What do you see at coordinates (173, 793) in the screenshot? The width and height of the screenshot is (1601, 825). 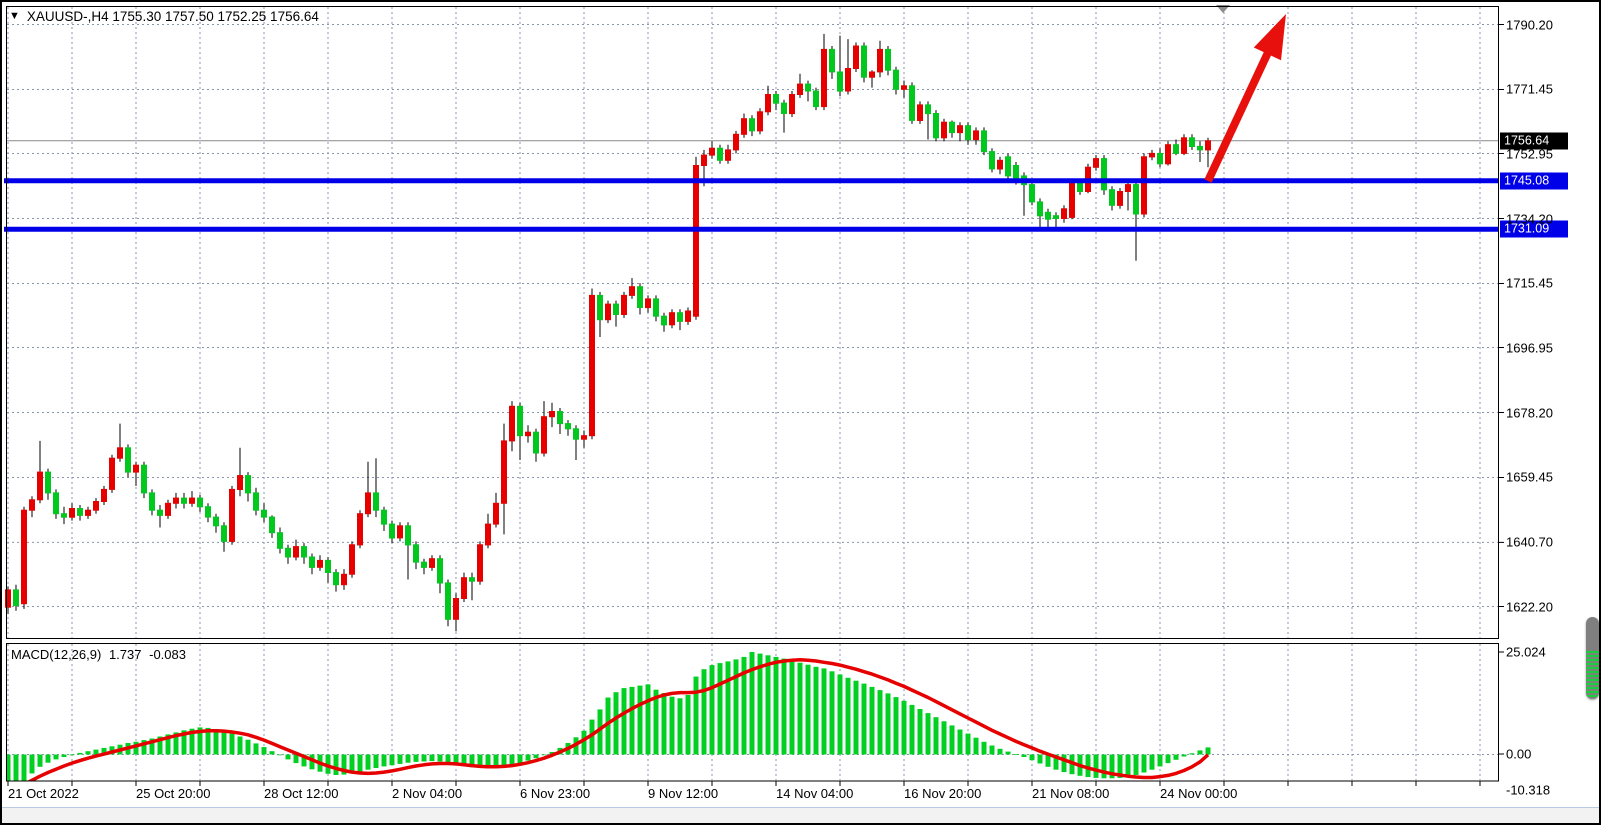 I see `time-axis-label: 25 Oct 20:00` at bounding box center [173, 793].